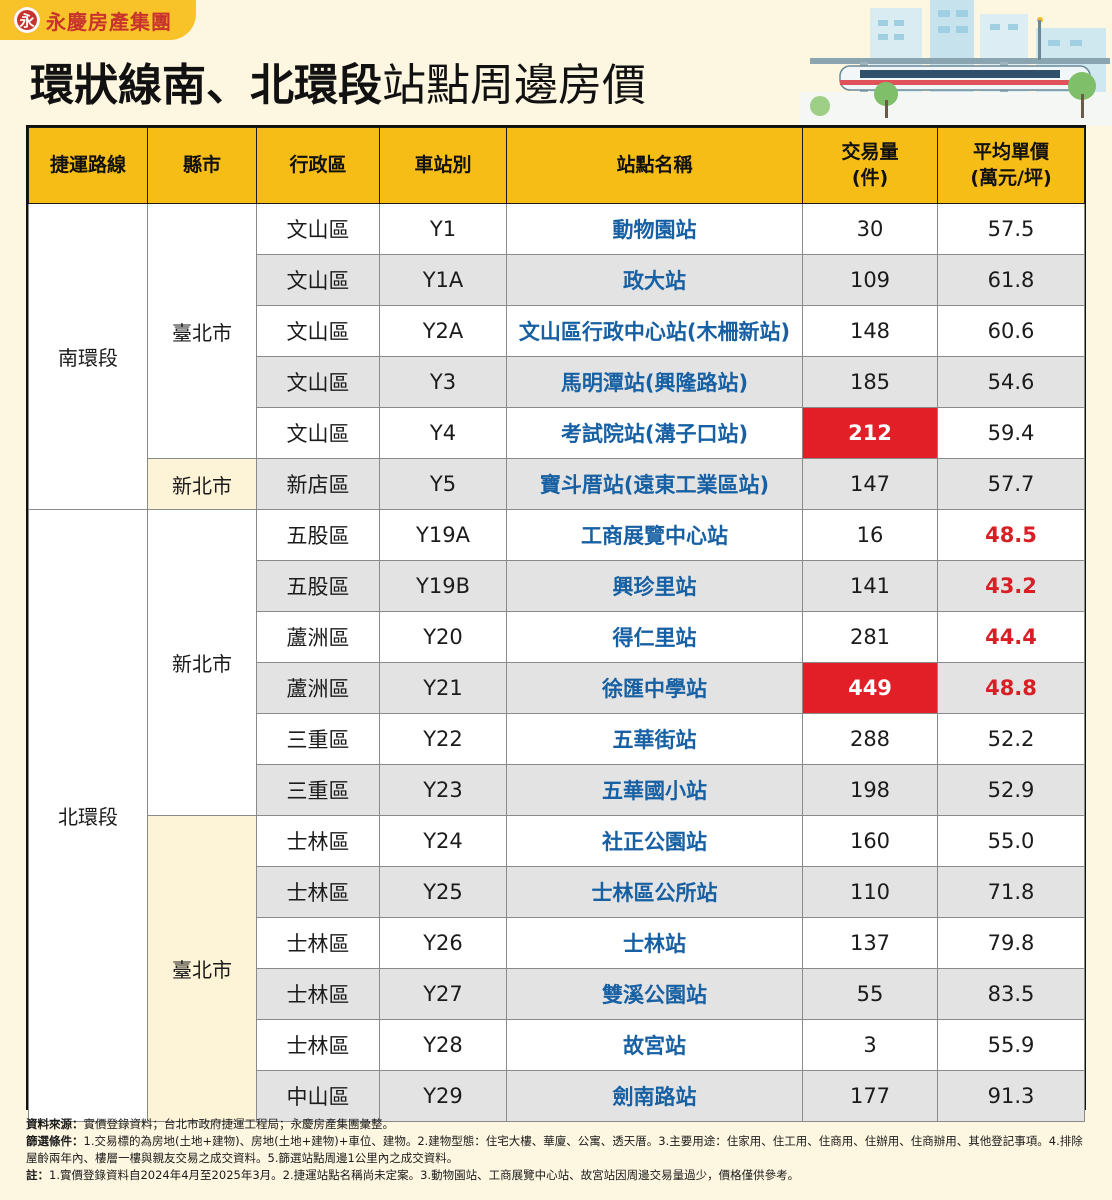 The image size is (1112, 1200). Describe the element at coordinates (654, 586) in the screenshot. I see `cell-station-name: 興珍里站` at that location.